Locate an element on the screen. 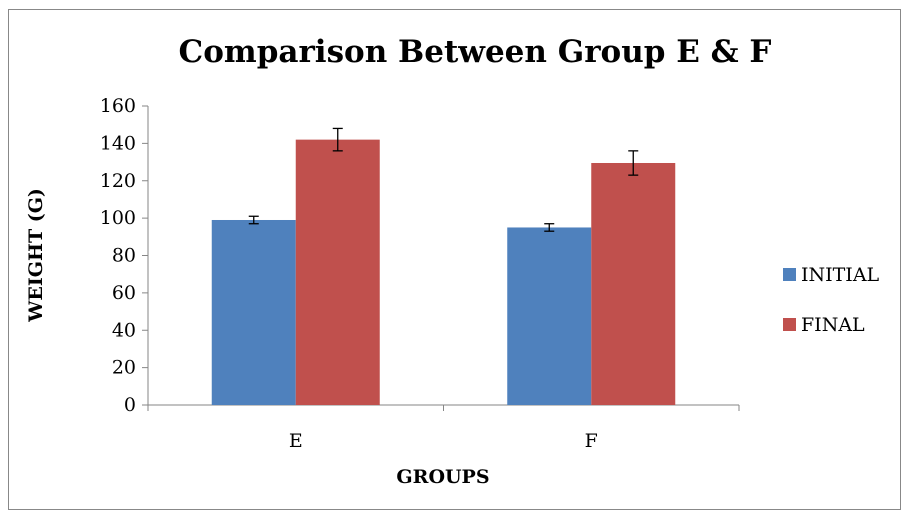 The height and width of the screenshot is (519, 909). bar-initial-e is located at coordinates (253, 312).